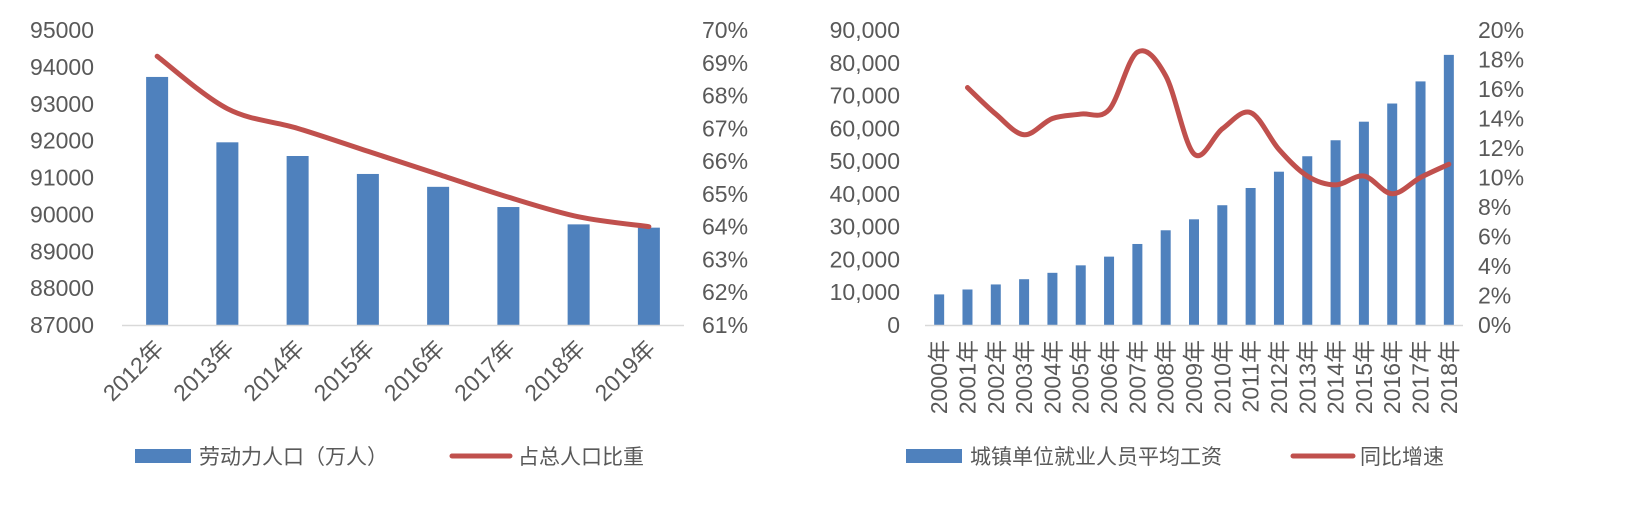 The image size is (1634, 514). Describe the element at coordinates (865, 194) in the screenshot. I see `y-left-tick-label: 40,000` at that location.